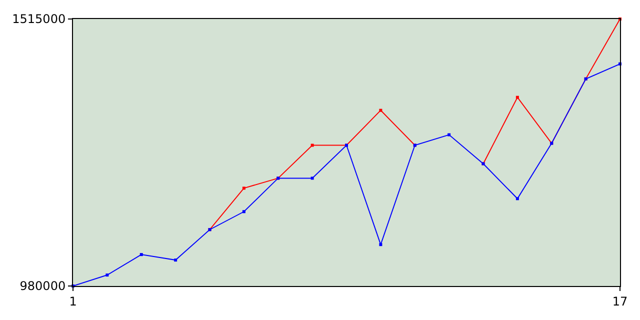 This screenshot has height=320, width=640. Describe the element at coordinates (43, 286) in the screenshot. I see `y-tick-label: 980000` at that location.